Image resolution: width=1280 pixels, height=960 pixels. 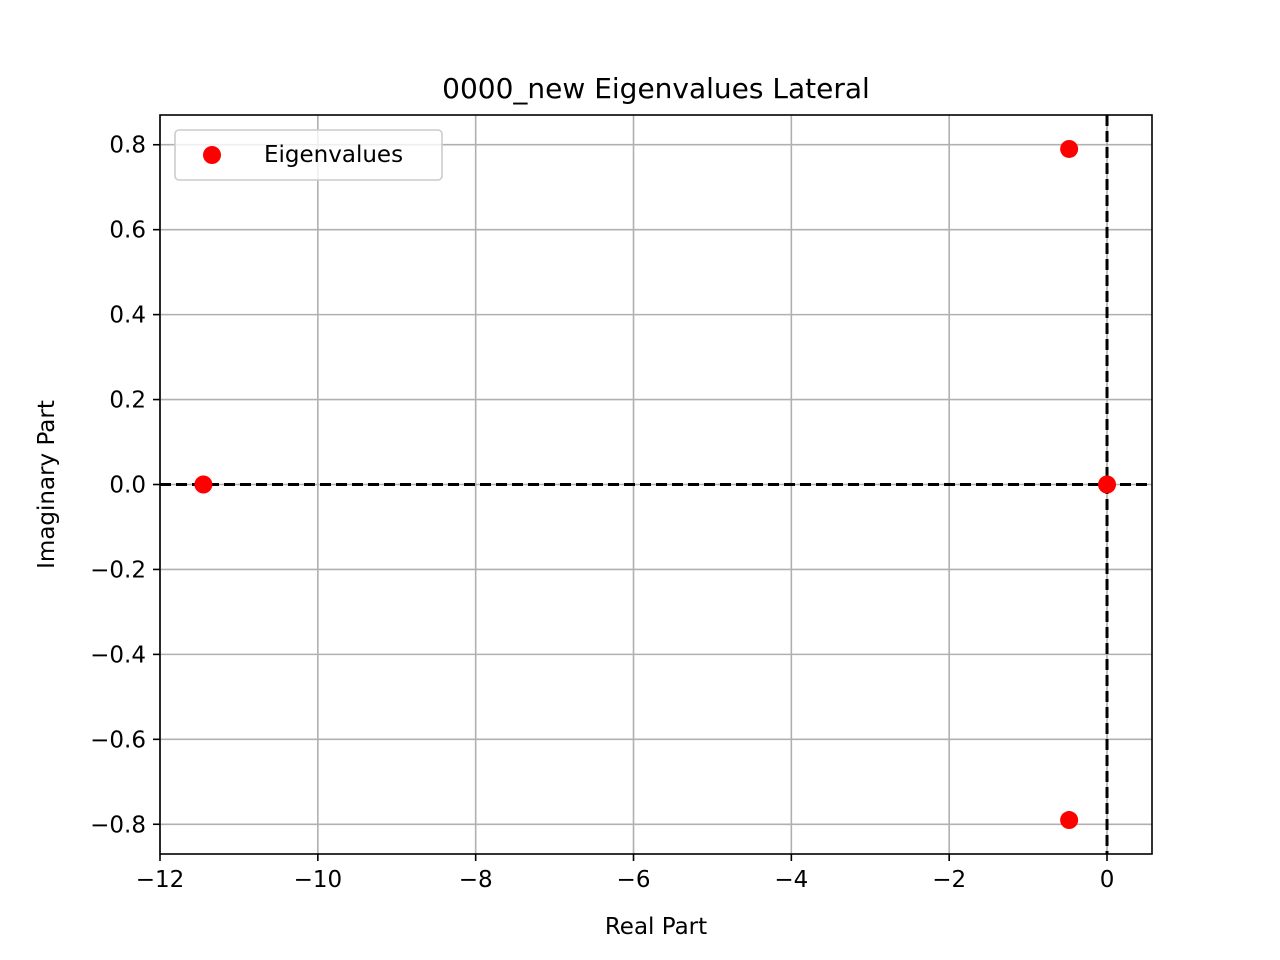 I want to click on y-tick-label: −0.4, so click(x=118, y=655).